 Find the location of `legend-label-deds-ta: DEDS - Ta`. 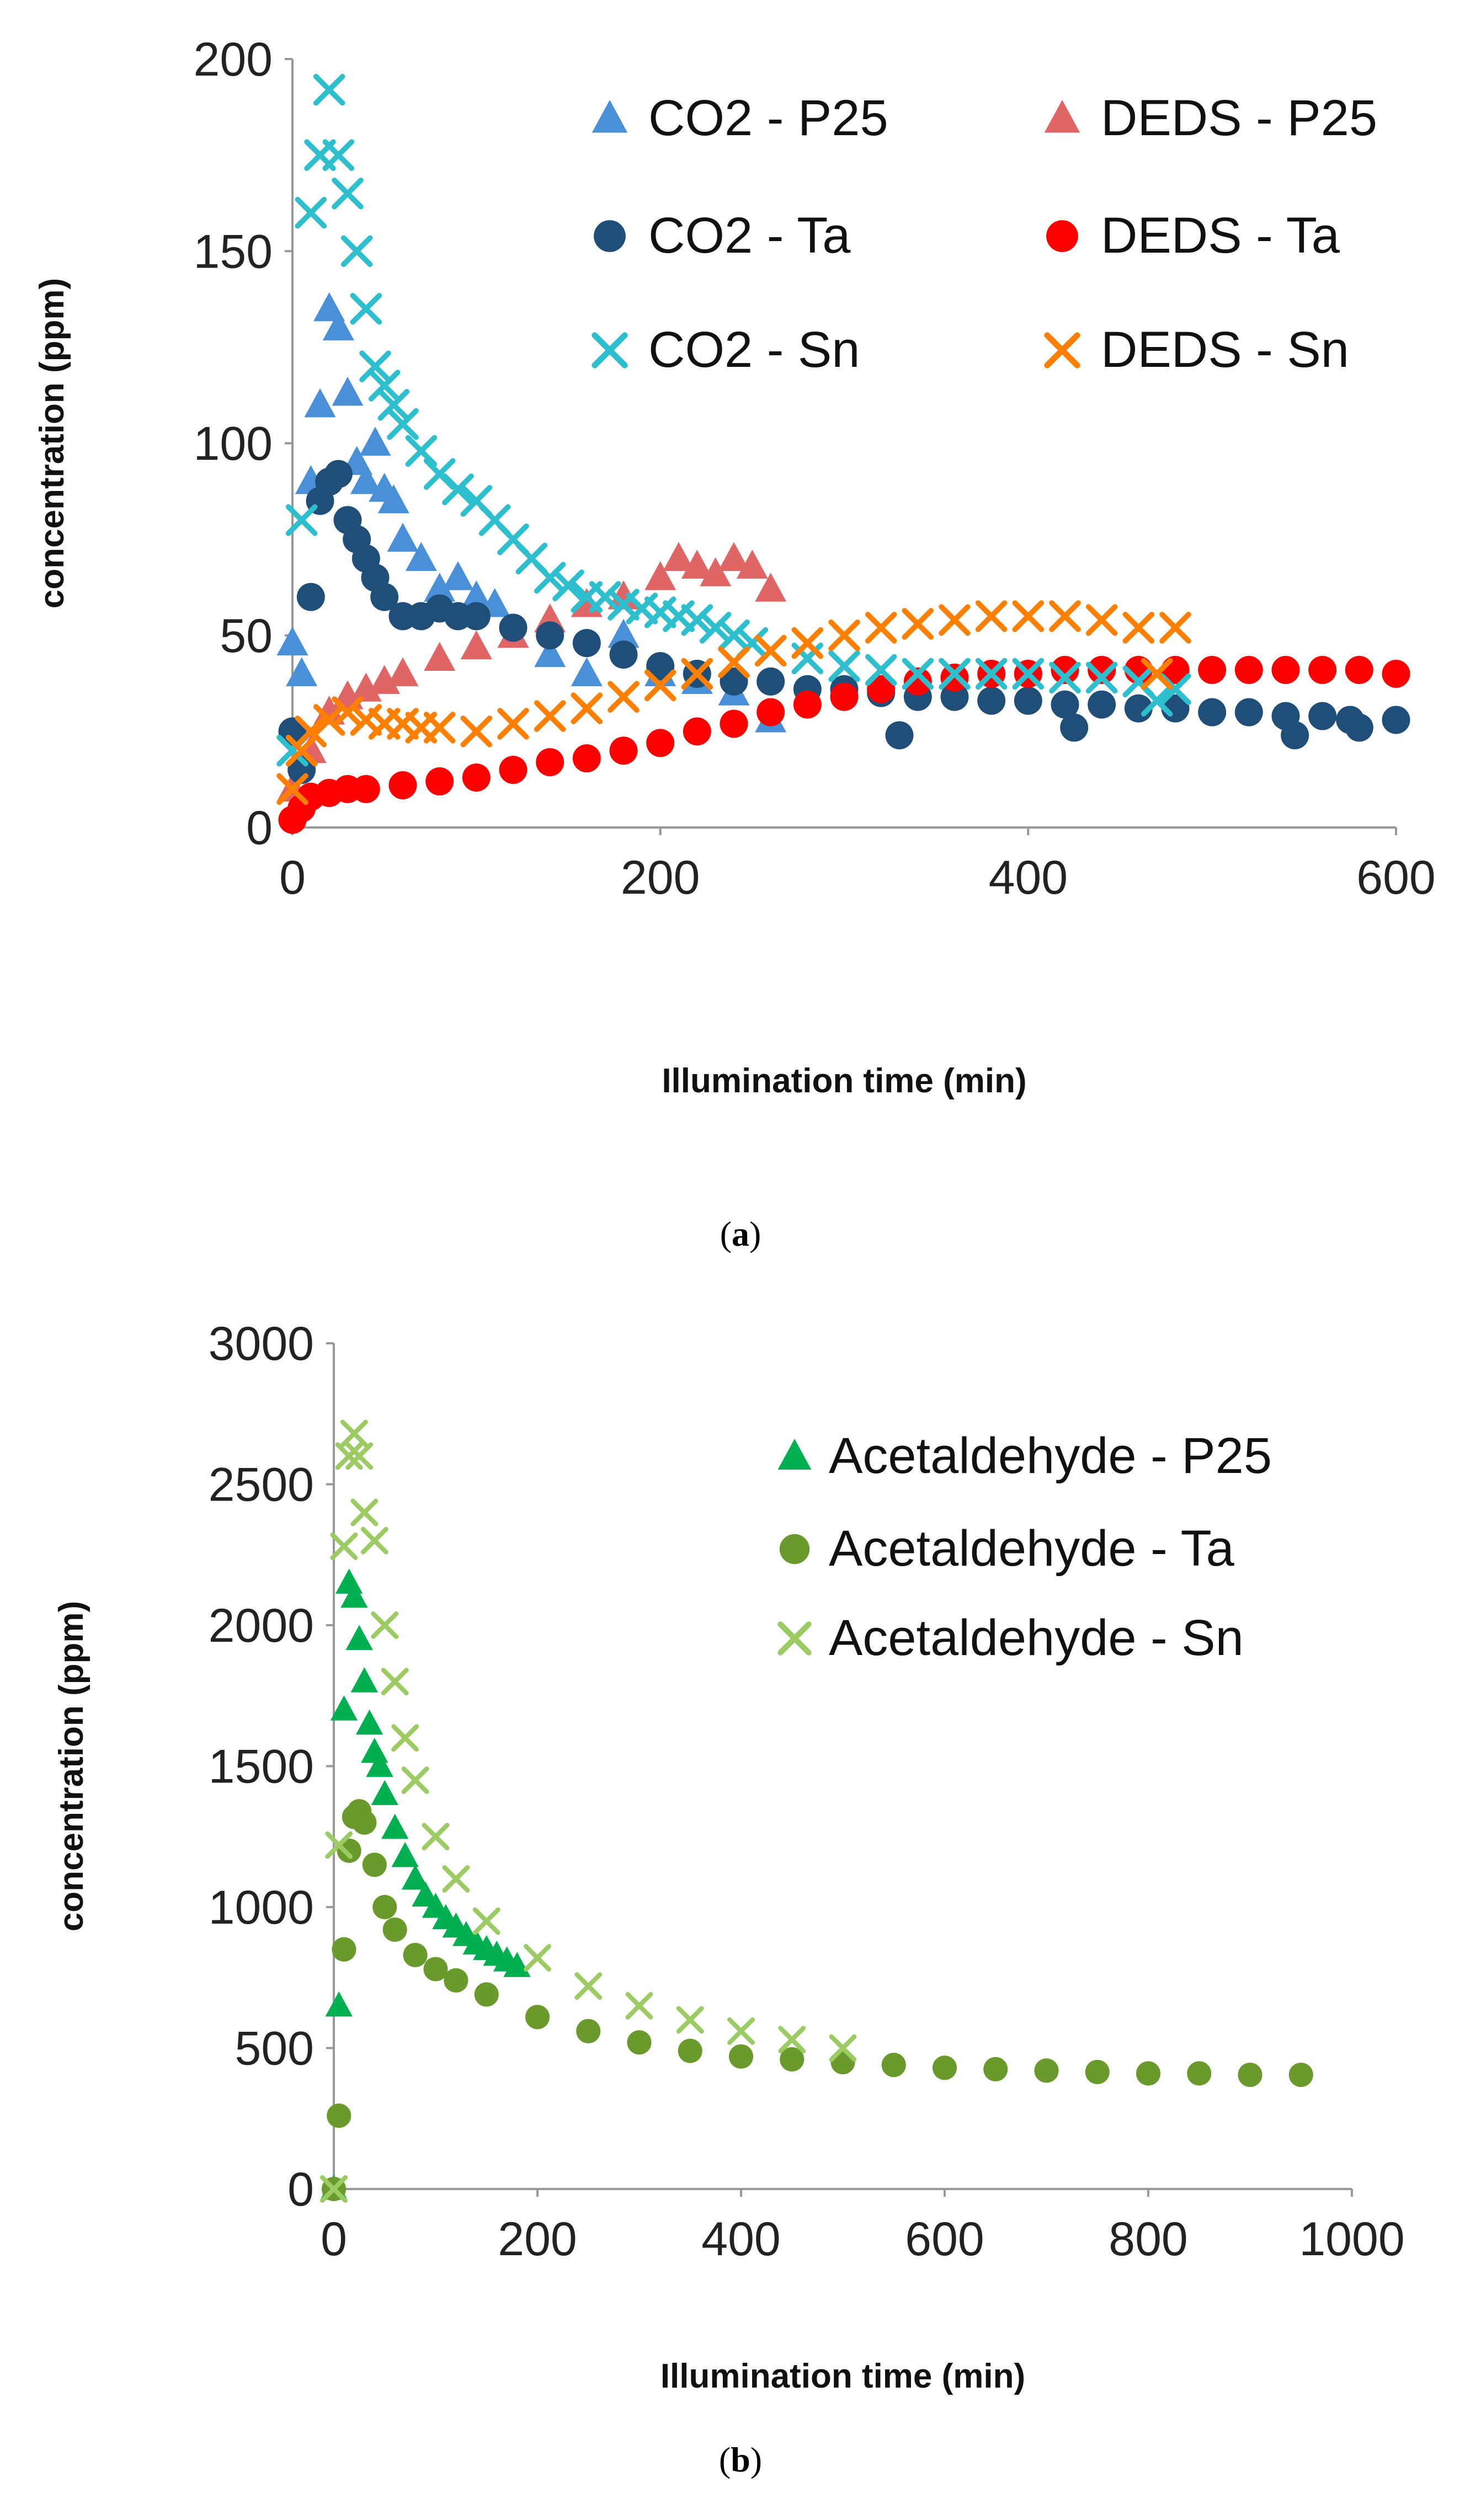

legend-label-deds-ta: DEDS - Ta is located at coordinates (1220, 235).